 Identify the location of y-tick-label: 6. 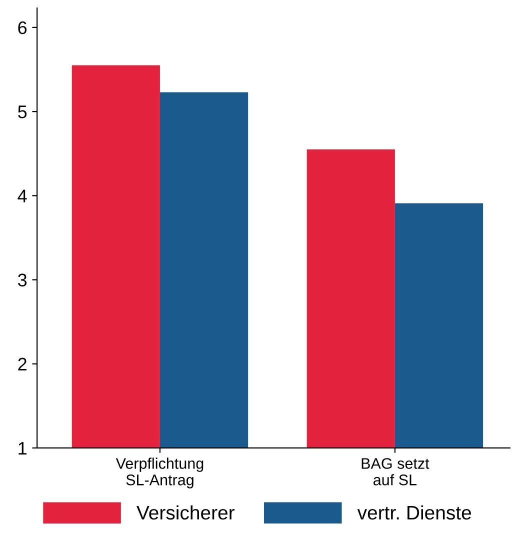
(22, 27).